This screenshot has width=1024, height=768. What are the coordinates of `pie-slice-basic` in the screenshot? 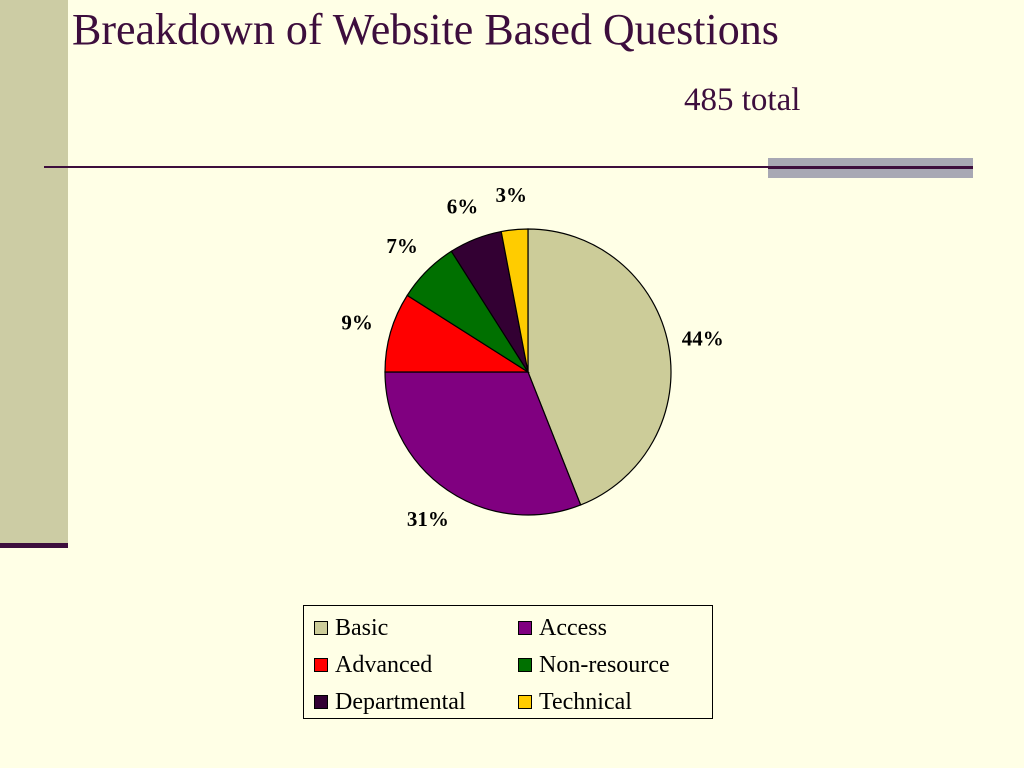 It's located at (599, 367).